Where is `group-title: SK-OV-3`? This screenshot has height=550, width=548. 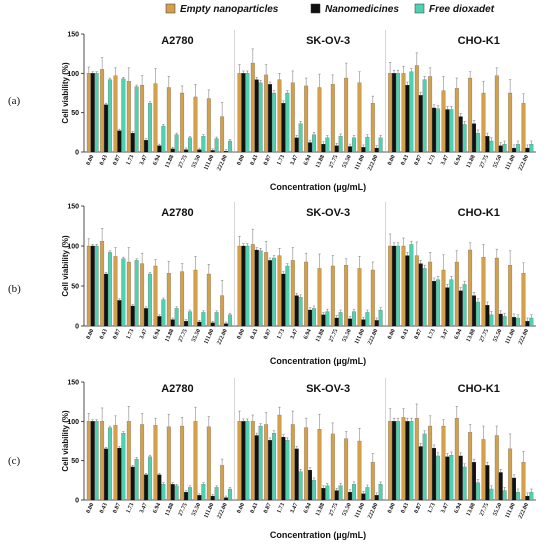 group-title: SK-OV-3 is located at coordinates (328, 213).